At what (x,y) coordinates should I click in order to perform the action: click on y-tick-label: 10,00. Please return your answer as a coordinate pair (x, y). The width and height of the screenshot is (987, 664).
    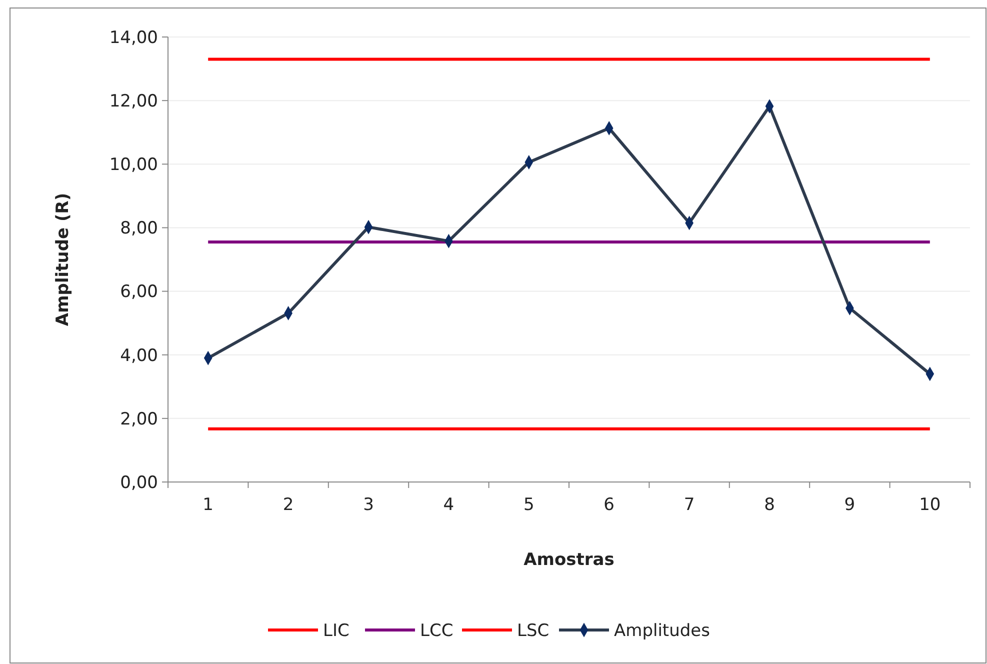
    Looking at the image, I should click on (133, 165).